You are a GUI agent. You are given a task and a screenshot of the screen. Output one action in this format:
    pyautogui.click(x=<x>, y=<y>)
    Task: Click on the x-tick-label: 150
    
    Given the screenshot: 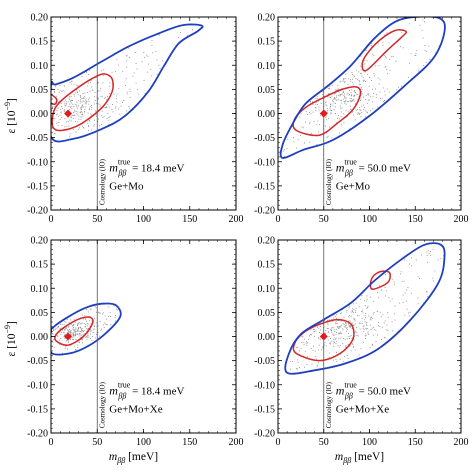 What is the action you would take?
    pyautogui.click(x=415, y=219)
    